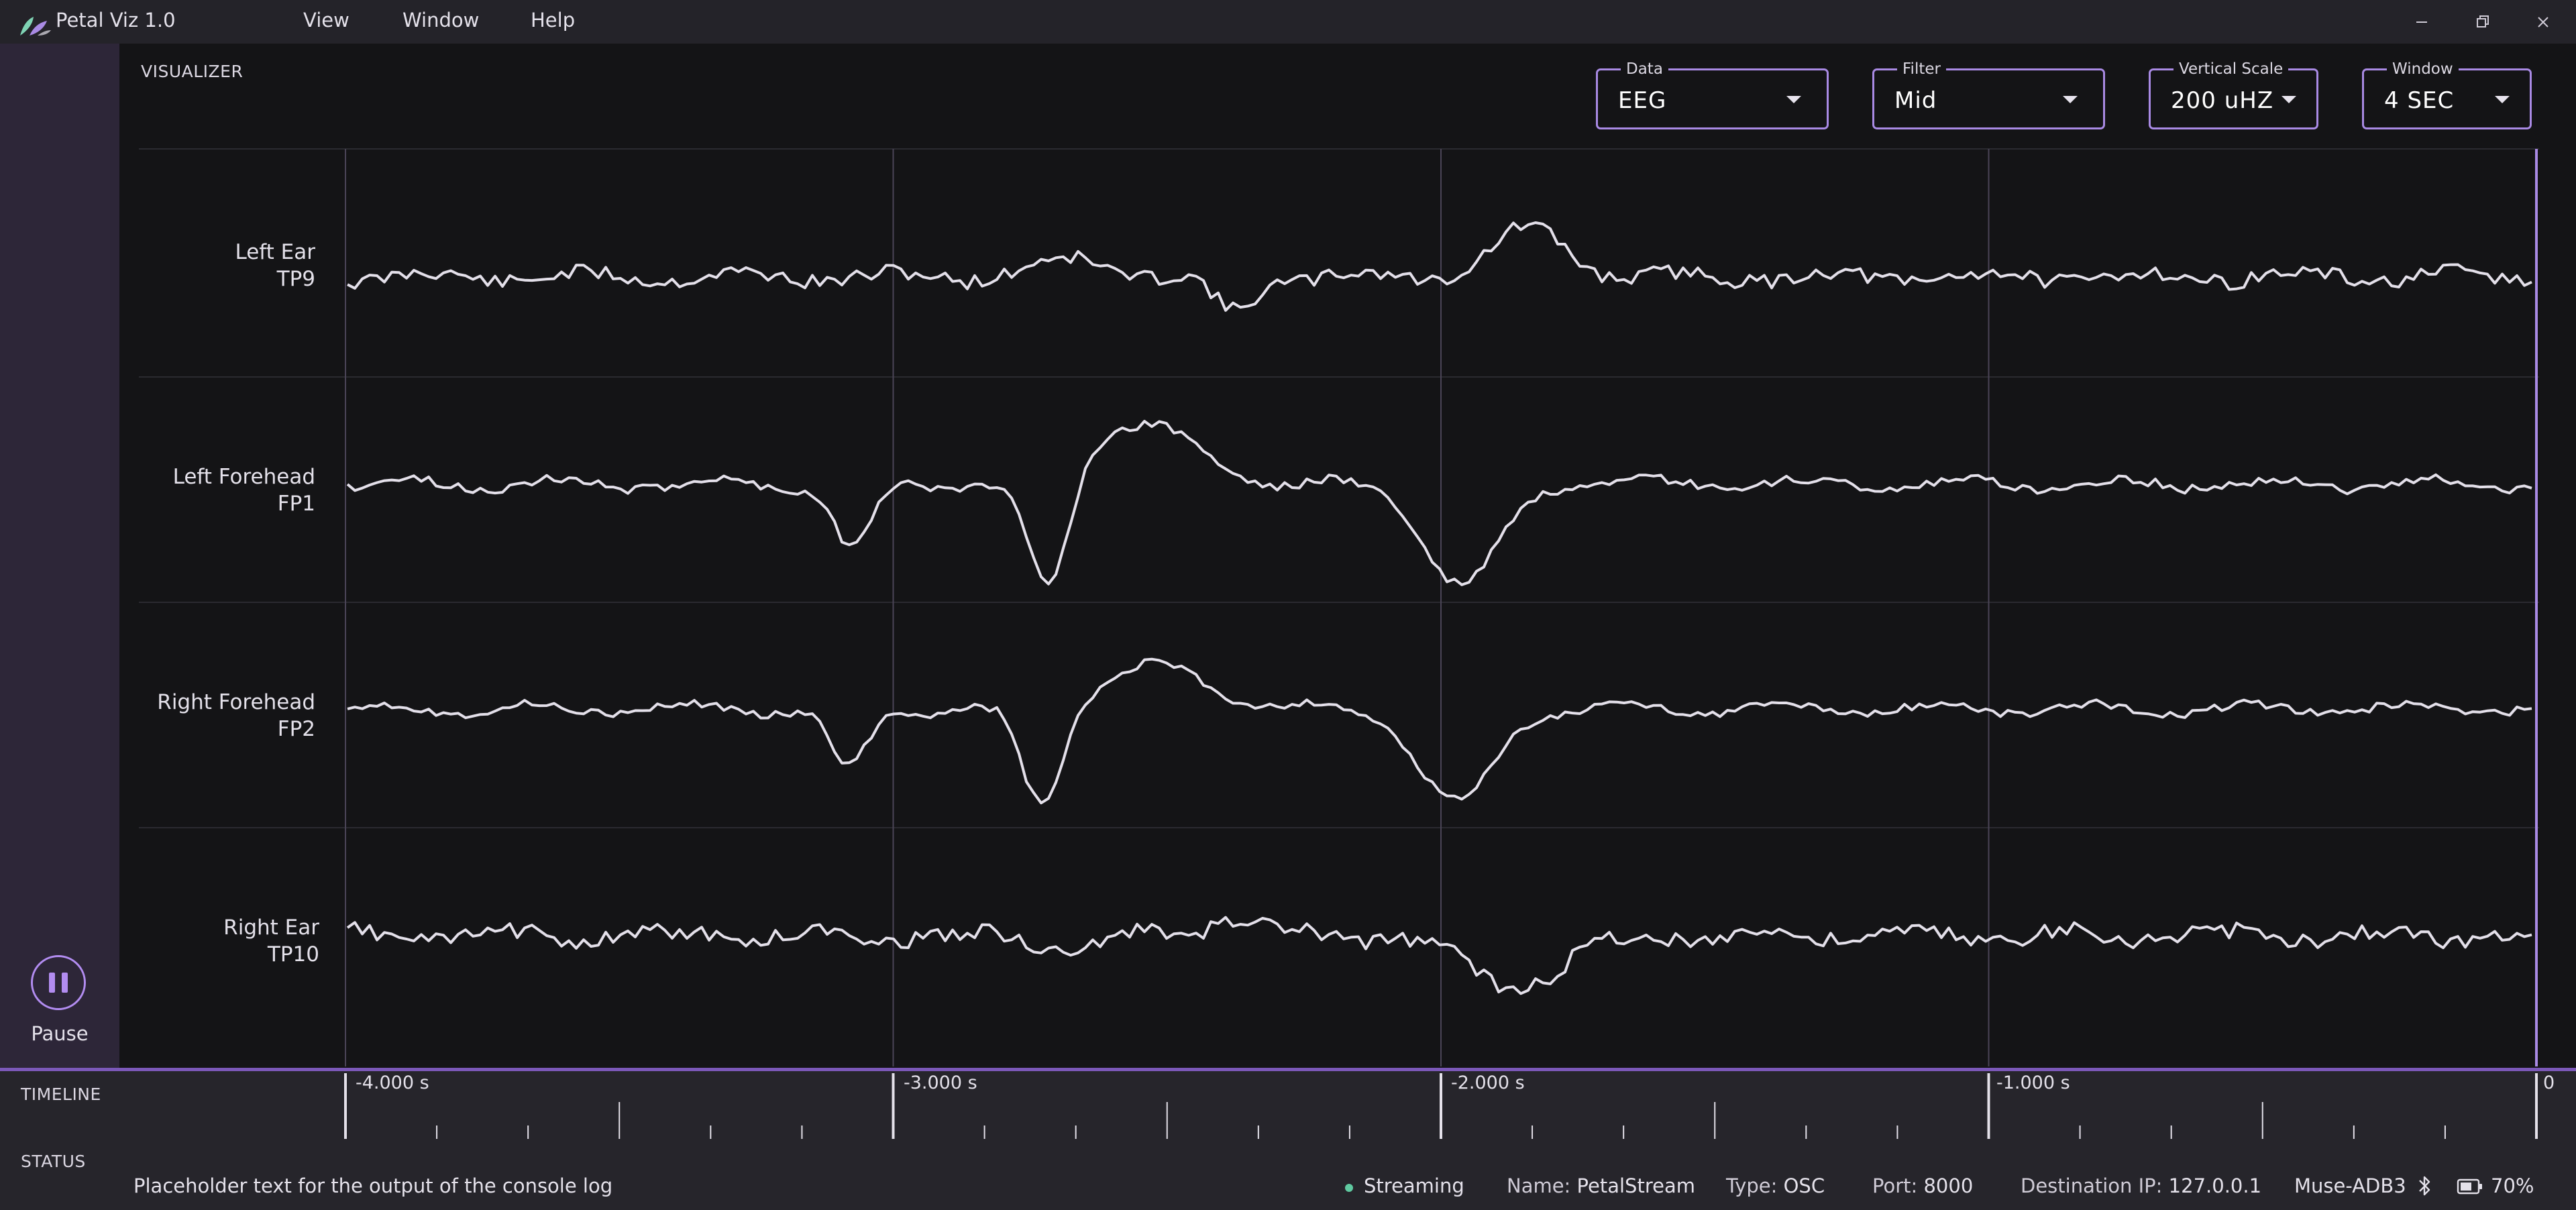 The width and height of the screenshot is (2576, 1210). Describe the element at coordinates (1288, 1069) in the screenshot. I see `timeline-accent-line` at that location.